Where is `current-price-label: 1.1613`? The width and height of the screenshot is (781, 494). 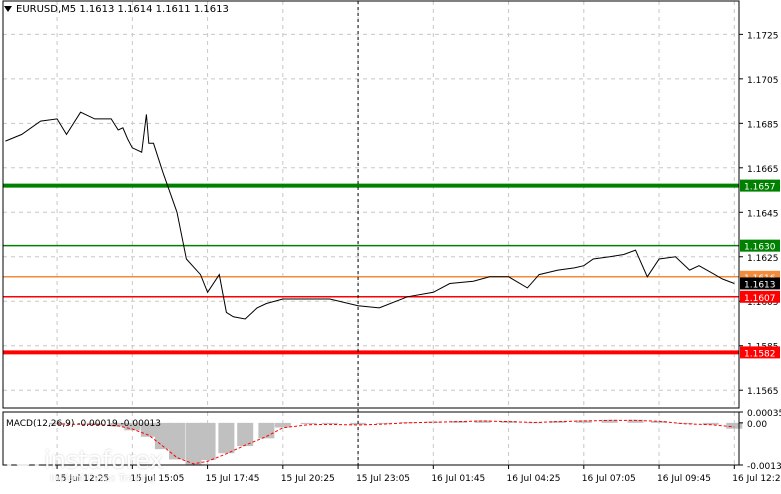
current-price-label: 1.1613 is located at coordinates (760, 285).